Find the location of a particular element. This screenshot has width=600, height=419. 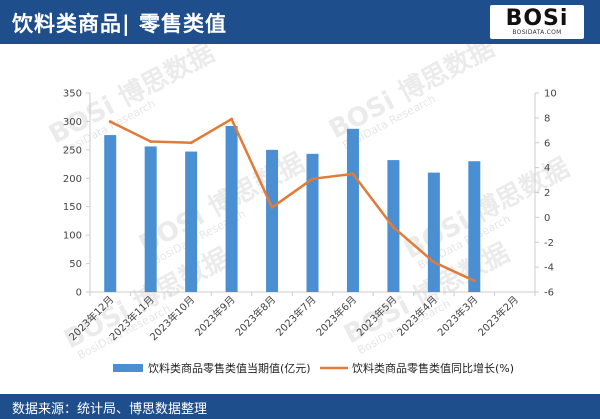

right-tick-label: 6 is located at coordinates (547, 143).